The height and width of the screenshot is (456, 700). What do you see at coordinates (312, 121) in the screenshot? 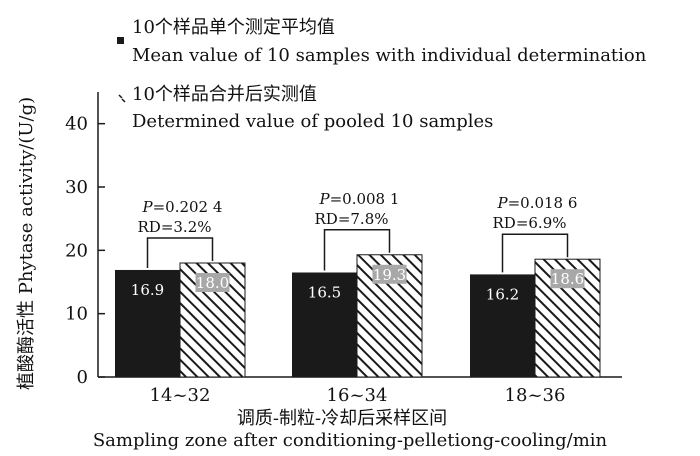
I see `legend-label-series2: Determined value of pooled 10 samples` at bounding box center [312, 121].